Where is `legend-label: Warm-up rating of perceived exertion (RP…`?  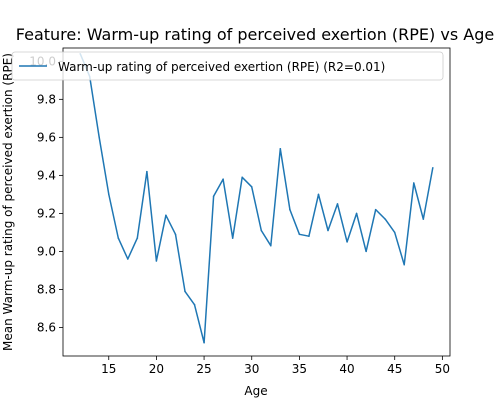 legend-label: Warm-up rating of perceived exertion (RP… is located at coordinates (221, 67).